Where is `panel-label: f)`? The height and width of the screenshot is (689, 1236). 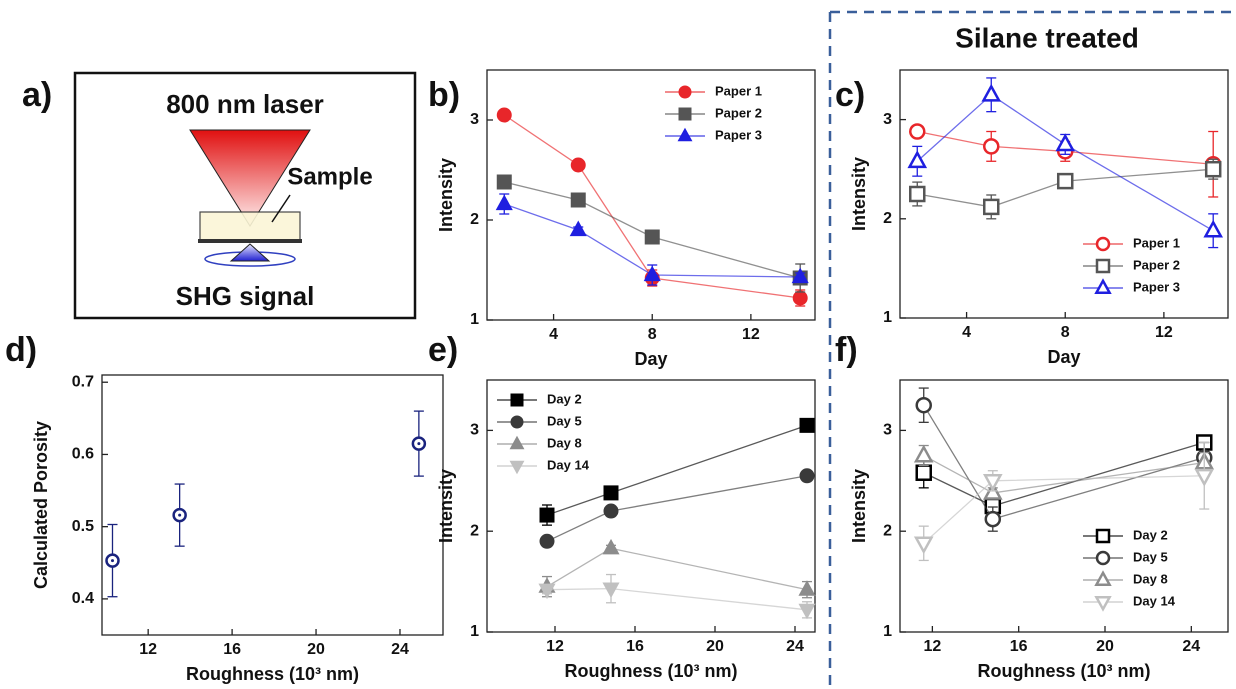 panel-label: f) is located at coordinates (846, 350).